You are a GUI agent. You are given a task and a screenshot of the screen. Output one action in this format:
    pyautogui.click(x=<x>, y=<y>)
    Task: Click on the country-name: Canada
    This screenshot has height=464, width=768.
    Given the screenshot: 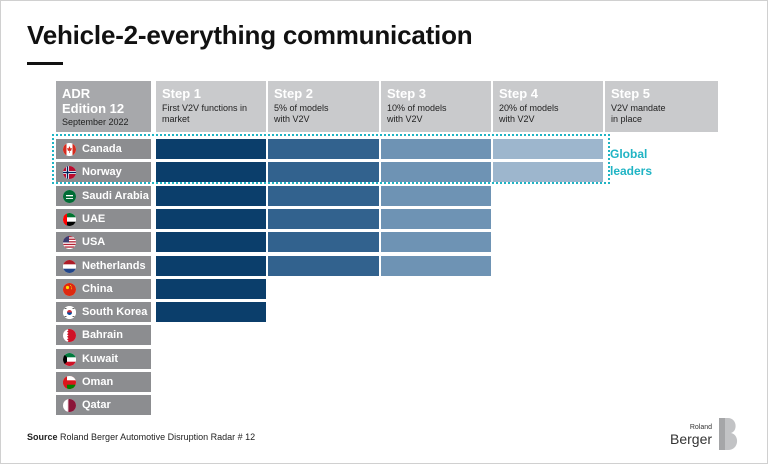 What is the action you would take?
    pyautogui.click(x=102, y=149)
    